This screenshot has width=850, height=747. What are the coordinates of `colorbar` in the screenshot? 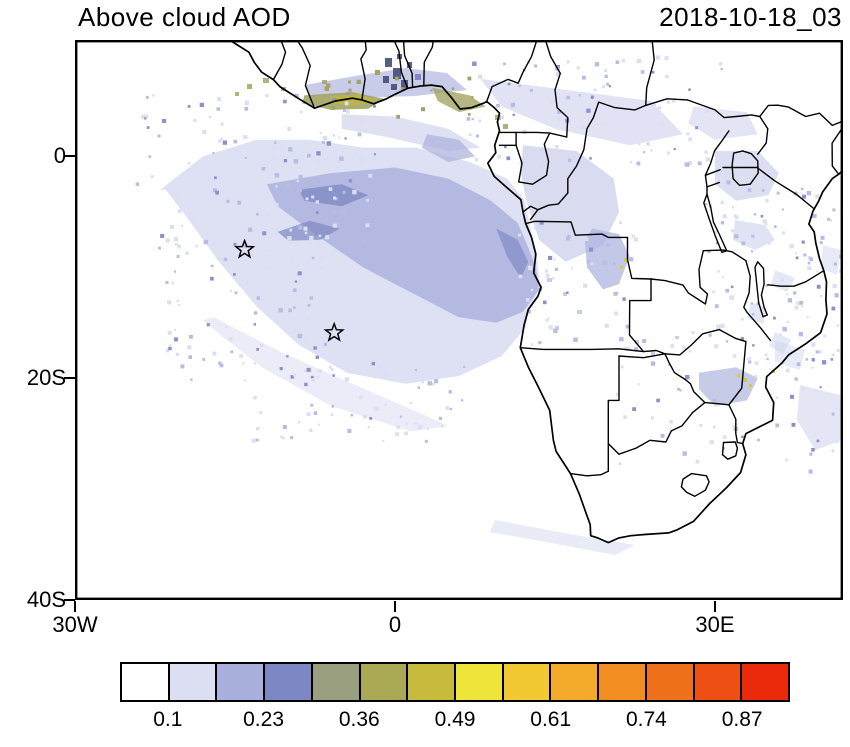 It's located at (455, 682).